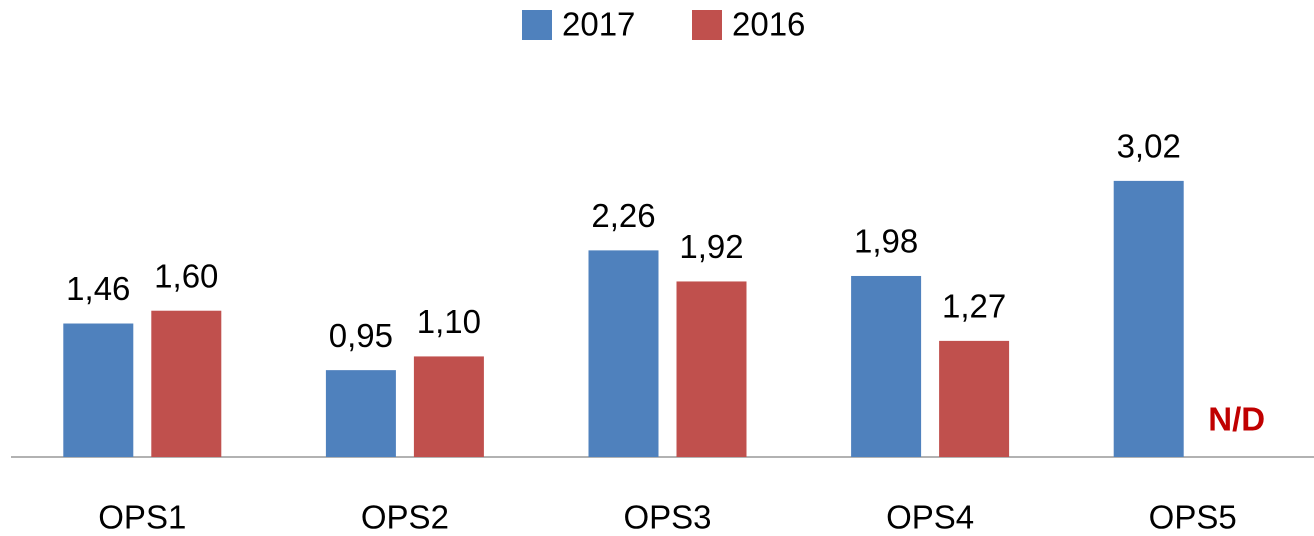 This screenshot has height=536, width=1314. What do you see at coordinates (974, 306) in the screenshot?
I see `value-label: 1,27` at bounding box center [974, 306].